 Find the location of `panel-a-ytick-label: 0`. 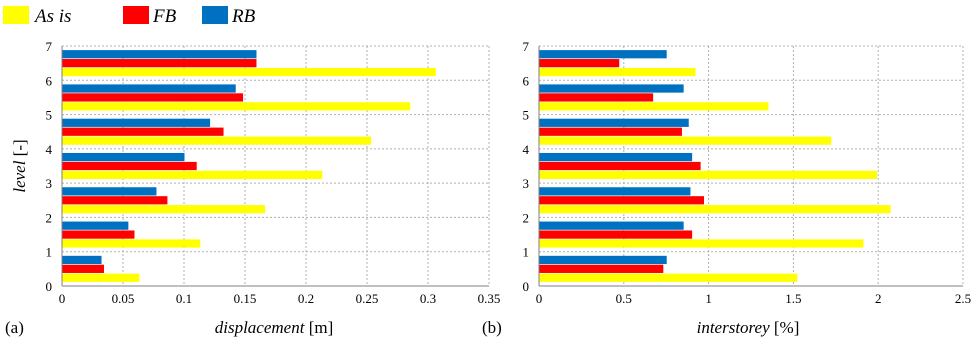

panel-a-ytick-label: 0 is located at coordinates (49, 286).